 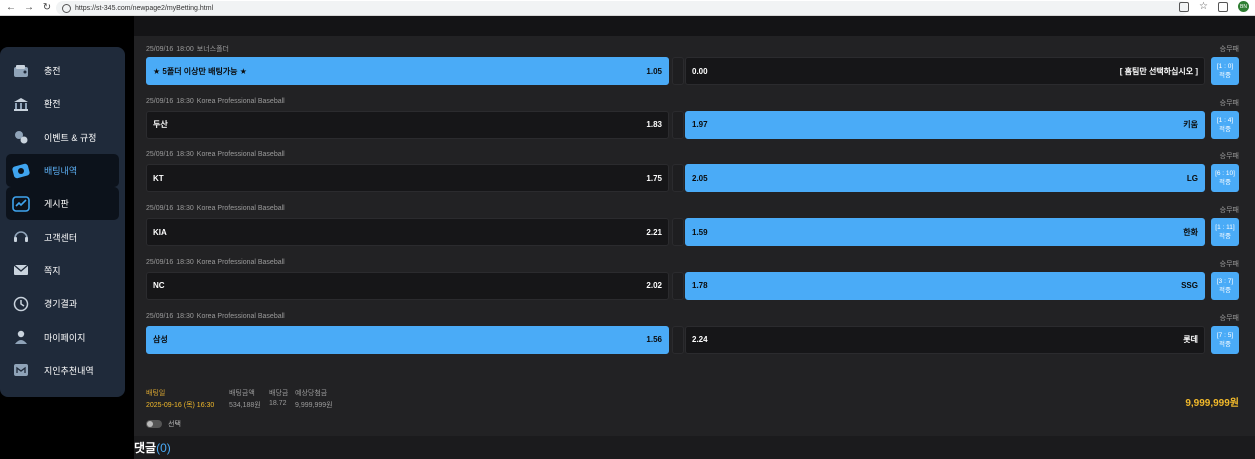 What do you see at coordinates (69, 370) in the screenshot?
I see `sidebar-item-label: 지인추천내역` at bounding box center [69, 370].